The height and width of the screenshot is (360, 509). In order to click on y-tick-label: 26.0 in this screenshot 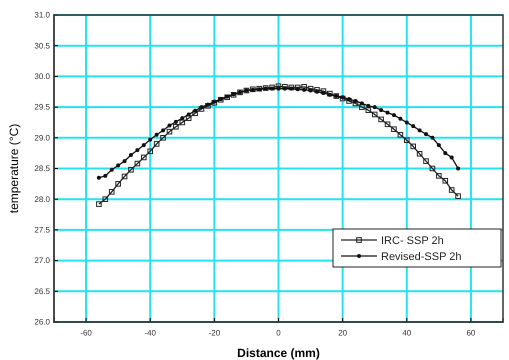, I will do `click(42, 322)`.